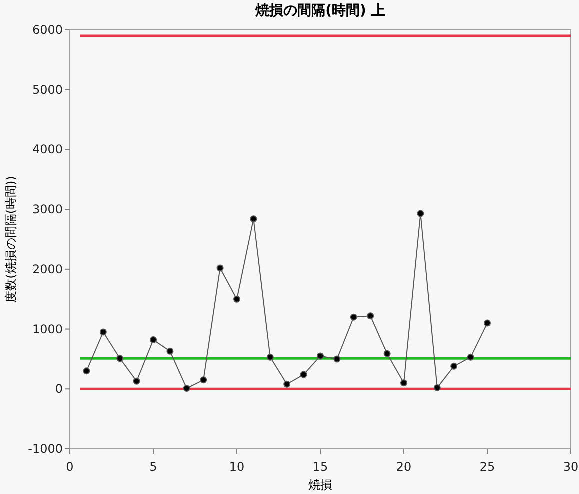 Image resolution: width=579 pixels, height=494 pixels. I want to click on y-tick-label: 3000, so click(47, 209).